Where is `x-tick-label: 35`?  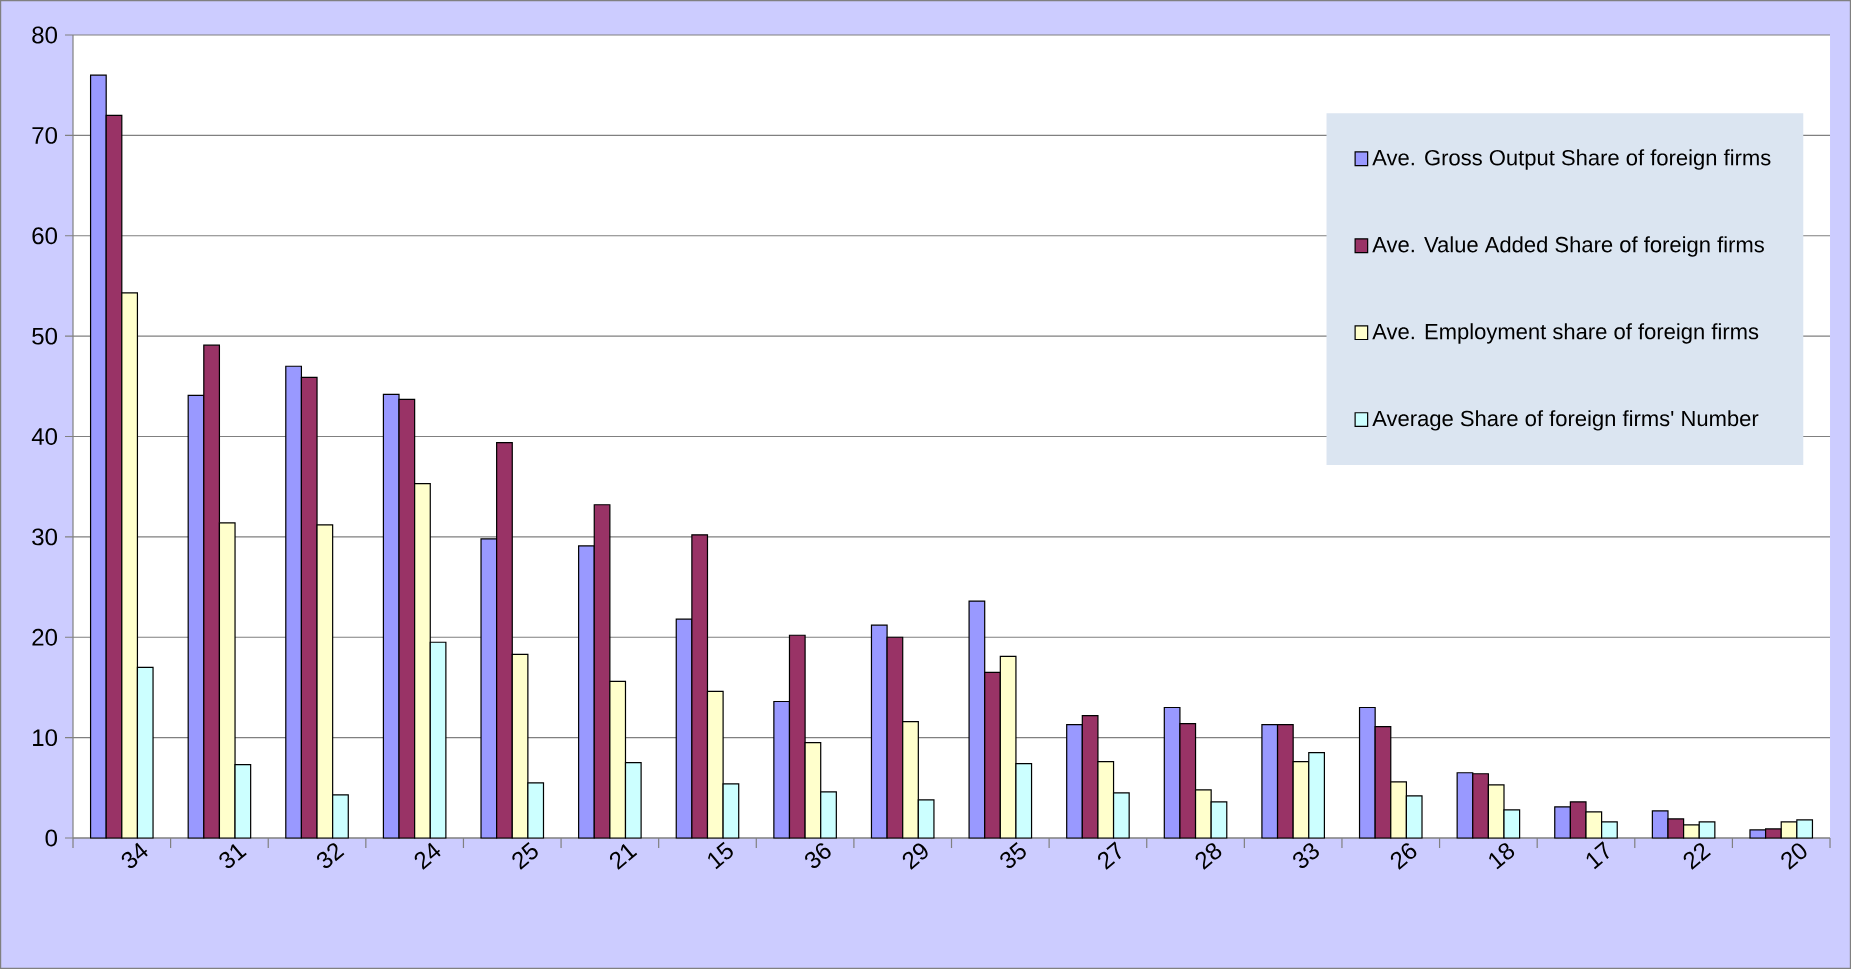 x-tick-label: 35 is located at coordinates (1013, 855).